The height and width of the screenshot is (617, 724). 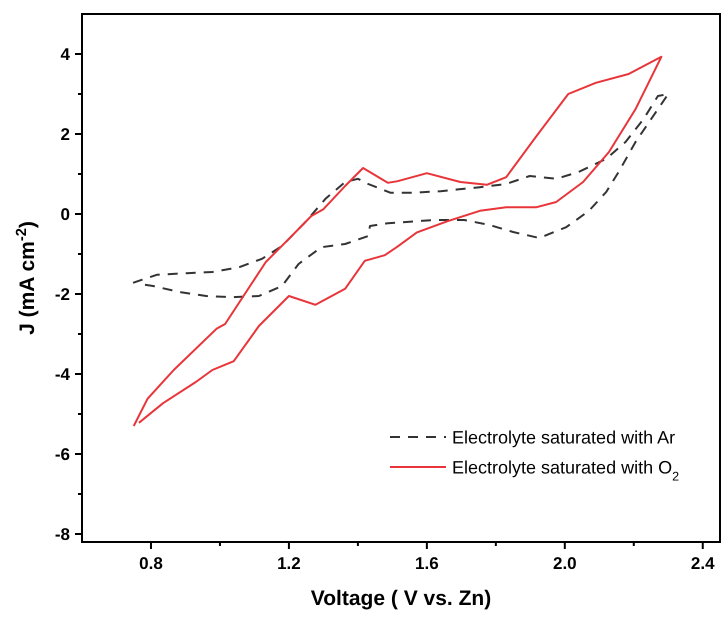 I want to click on y-tick-label: -8, so click(x=62, y=534).